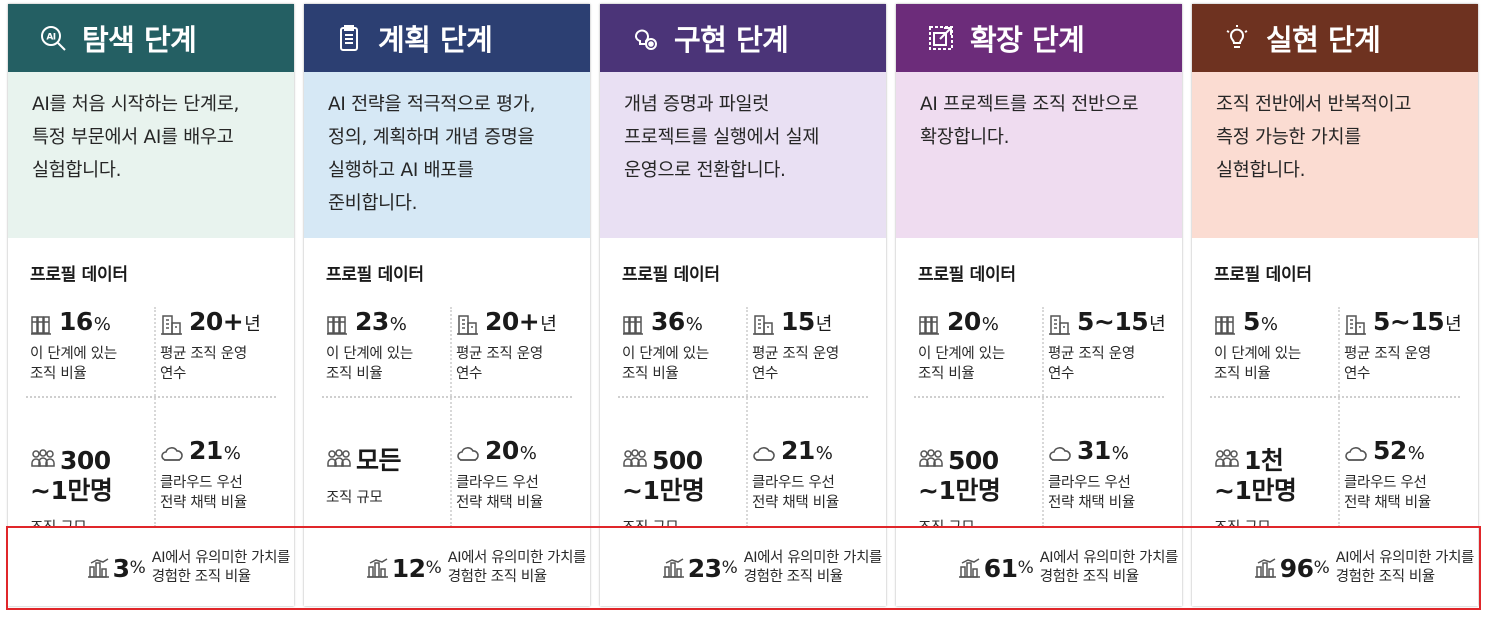 The height and width of the screenshot is (620, 1485). I want to click on cloud-value: 21, so click(206, 450).